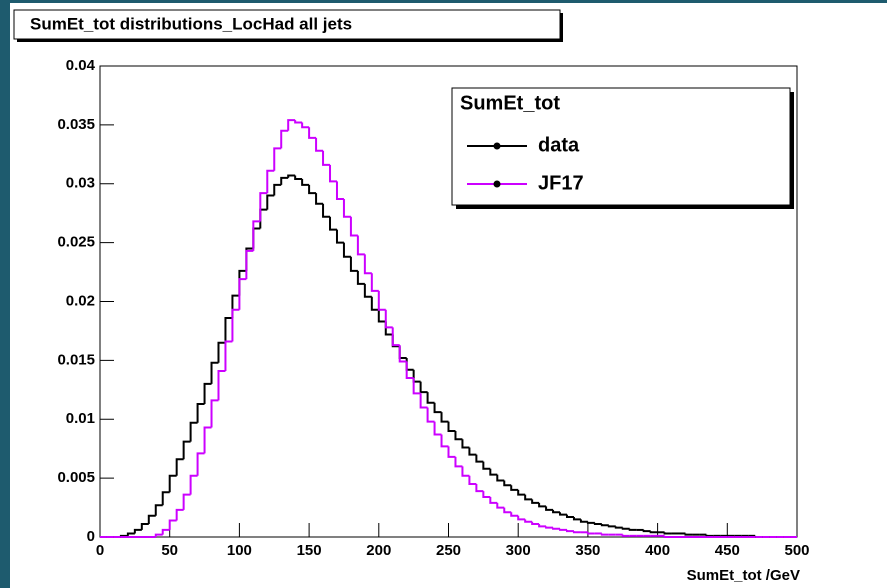 Image resolution: width=887 pixels, height=588 pixels. I want to click on x-tick-label: 350, so click(587, 550).